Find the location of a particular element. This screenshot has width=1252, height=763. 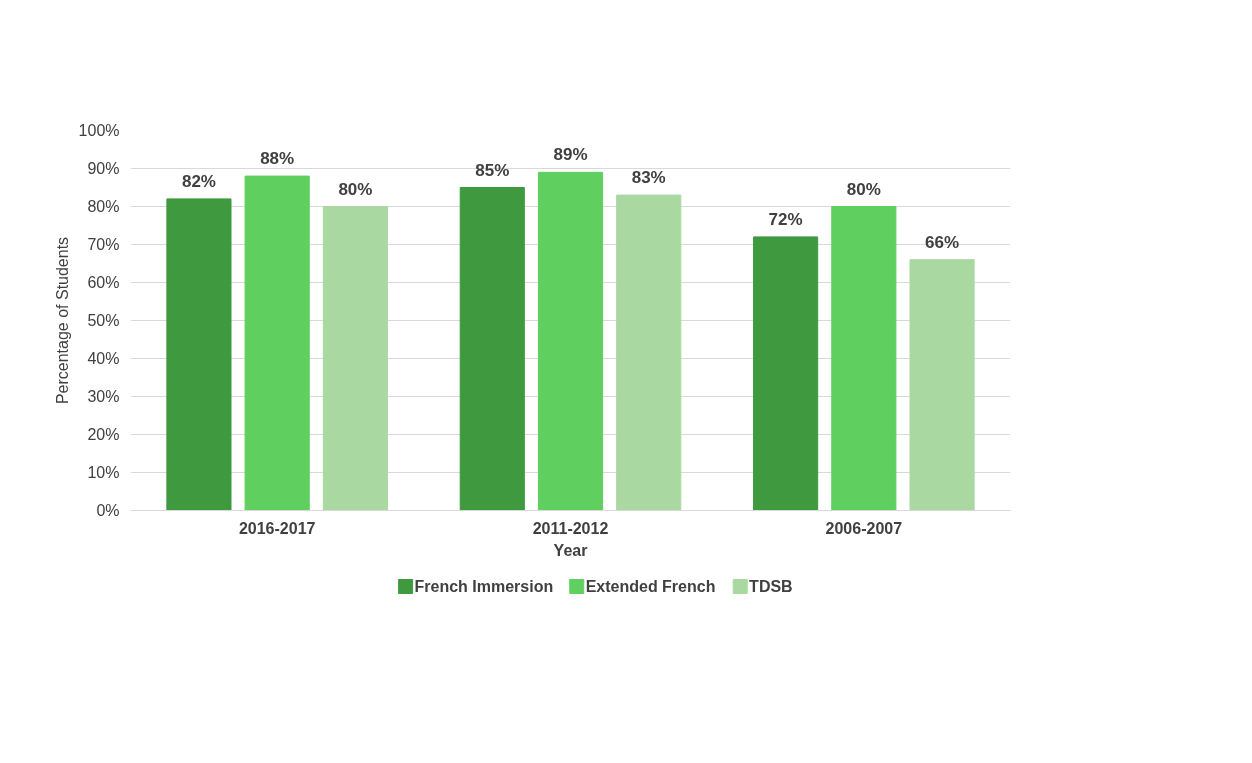

x-axis-title: Year is located at coordinates (570, 550).